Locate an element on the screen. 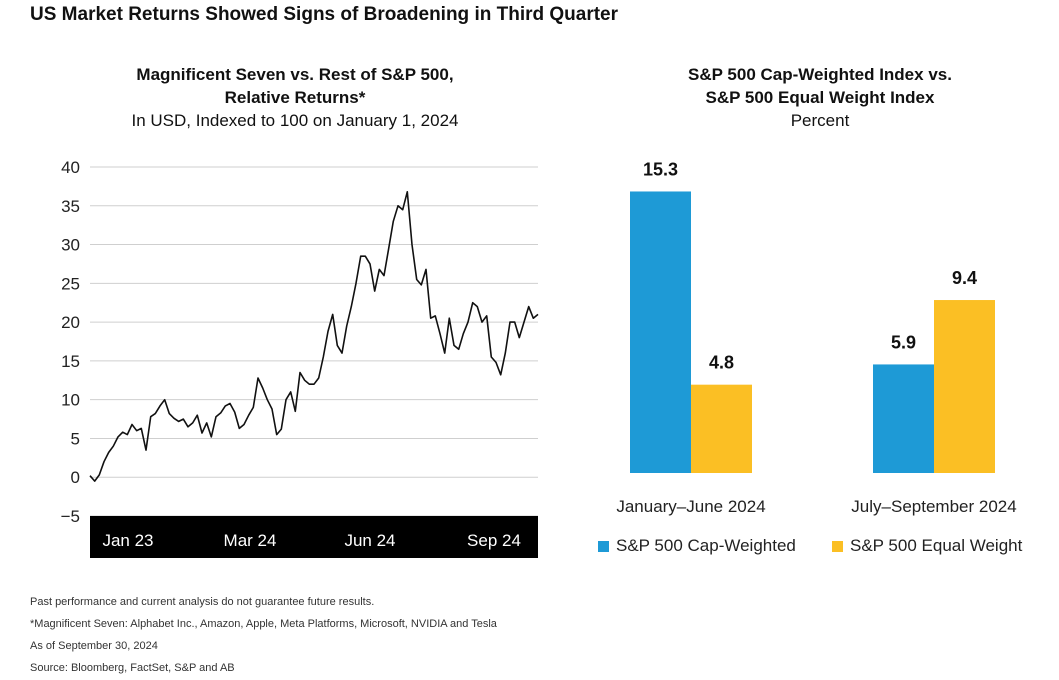 The height and width of the screenshot is (680, 1059). footnote-as-of-date: As of September 30, 2024 is located at coordinates (94, 646).